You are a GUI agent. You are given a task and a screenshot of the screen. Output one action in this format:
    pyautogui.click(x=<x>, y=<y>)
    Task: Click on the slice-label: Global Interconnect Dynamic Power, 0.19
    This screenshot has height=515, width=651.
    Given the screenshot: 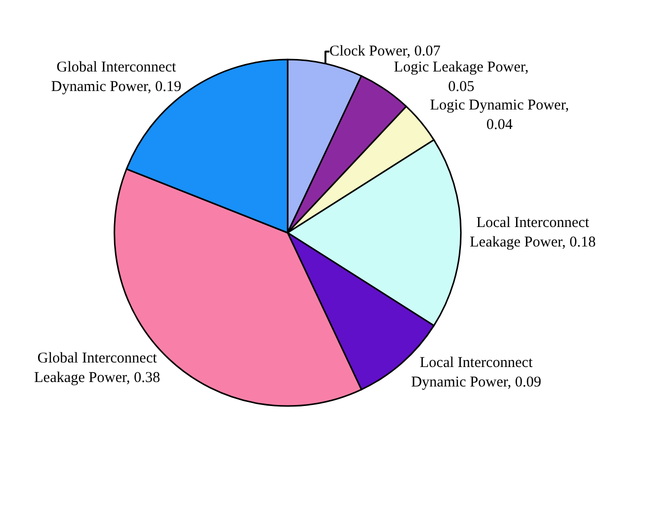 What is the action you would take?
    pyautogui.click(x=116, y=78)
    